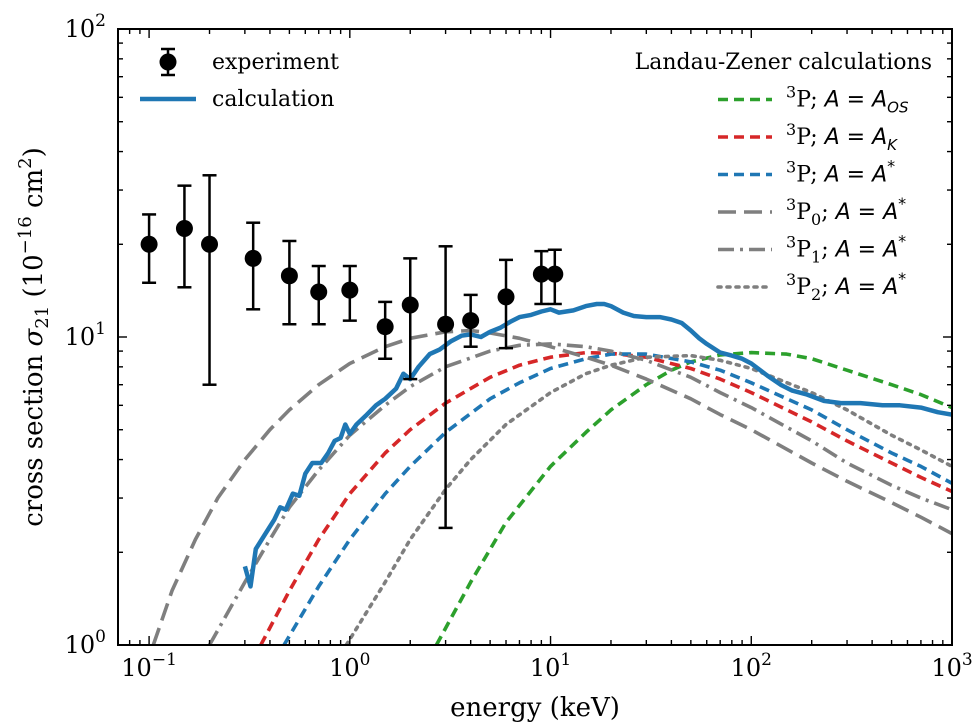 The height and width of the screenshot is (722, 976). I want to click on legend-label-eq-sub: OS, so click(898, 108).